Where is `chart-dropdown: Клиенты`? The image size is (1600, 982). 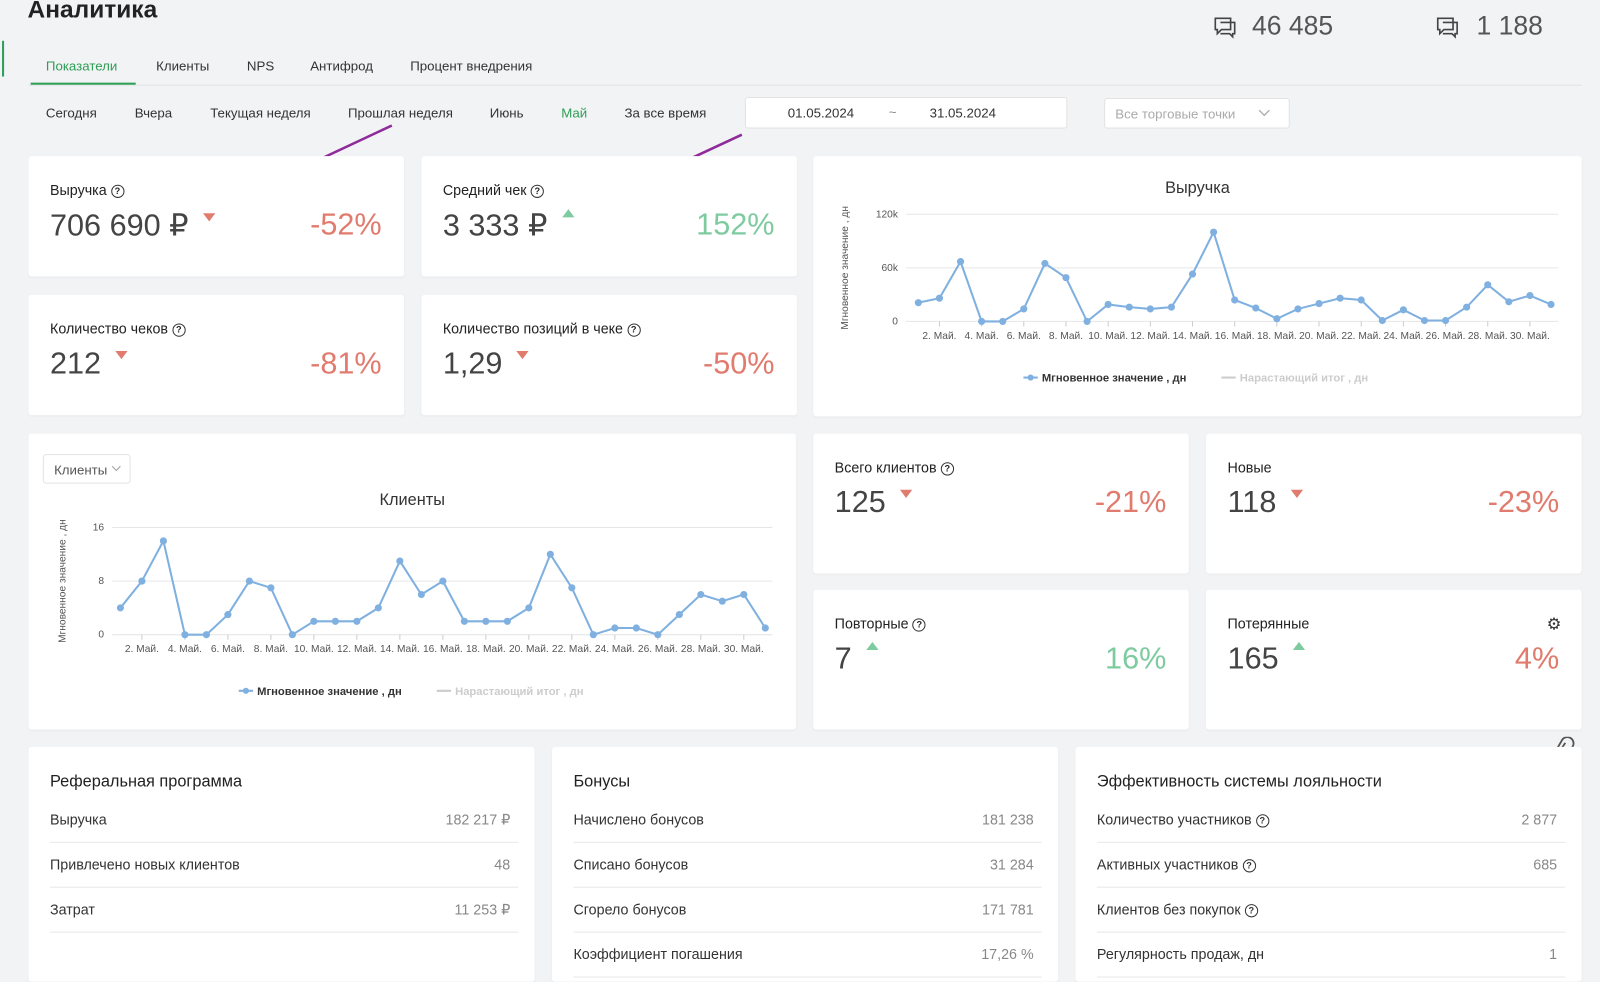
chart-dropdown: Клиенты is located at coordinates (86, 469).